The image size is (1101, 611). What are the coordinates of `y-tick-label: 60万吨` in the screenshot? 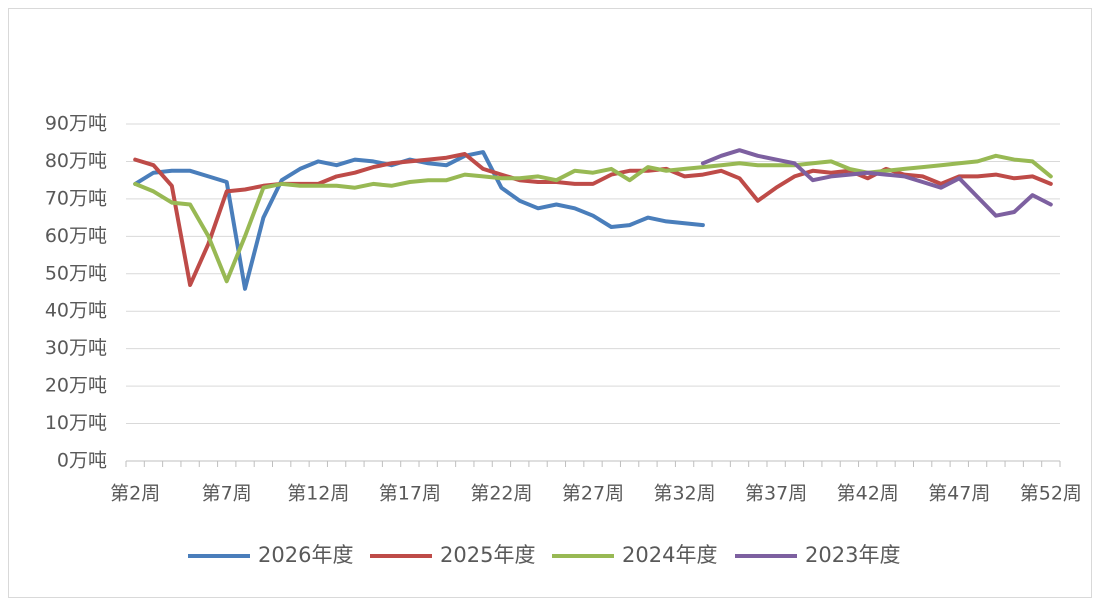 It's located at (76, 236).